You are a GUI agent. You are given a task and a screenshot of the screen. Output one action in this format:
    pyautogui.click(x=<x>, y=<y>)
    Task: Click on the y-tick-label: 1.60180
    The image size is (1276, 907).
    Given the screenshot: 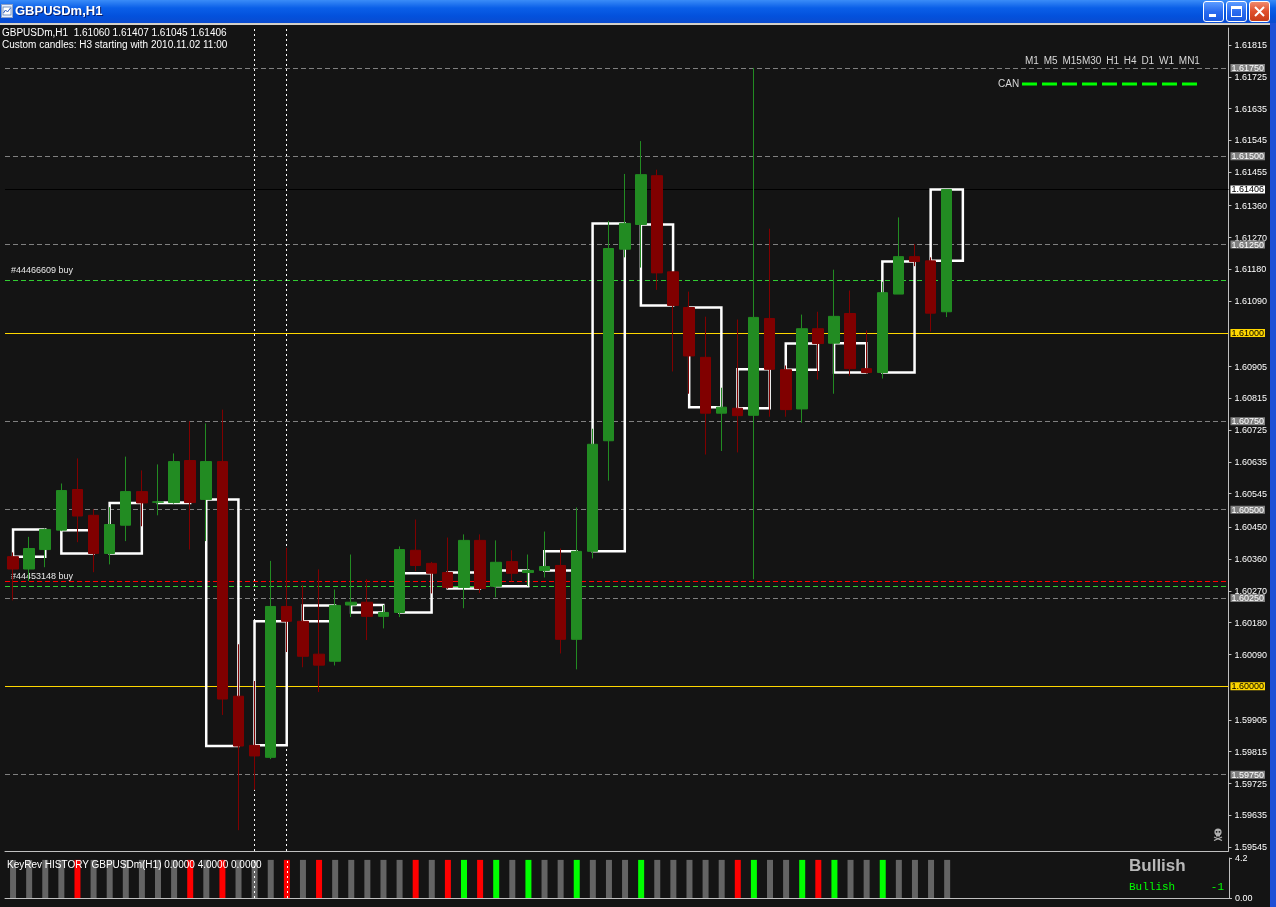 What is the action you would take?
    pyautogui.click(x=1251, y=622)
    